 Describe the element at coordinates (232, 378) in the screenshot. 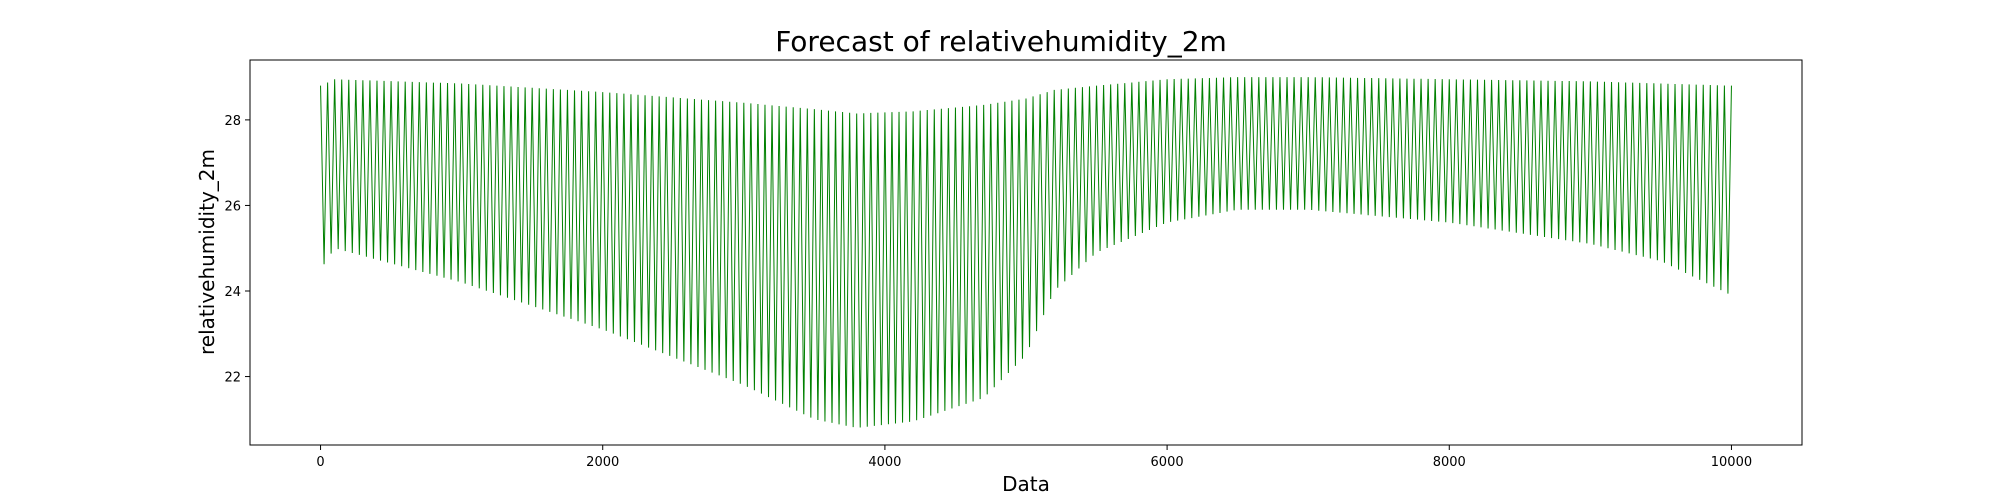

I see `y-tick-label: 22` at that location.